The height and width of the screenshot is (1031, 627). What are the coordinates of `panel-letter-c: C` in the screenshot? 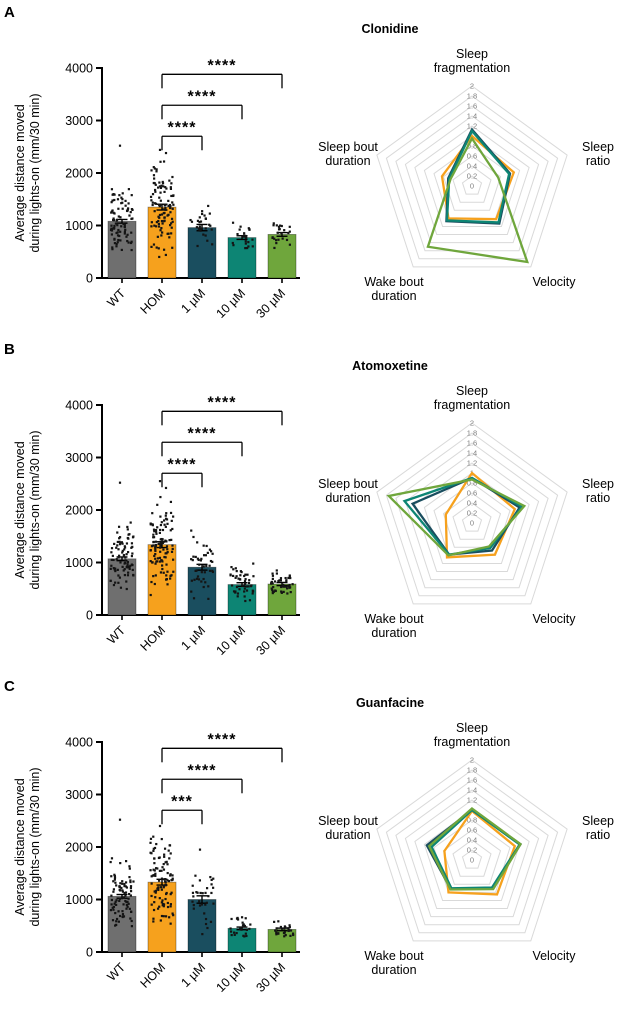 It's located at (9, 686).